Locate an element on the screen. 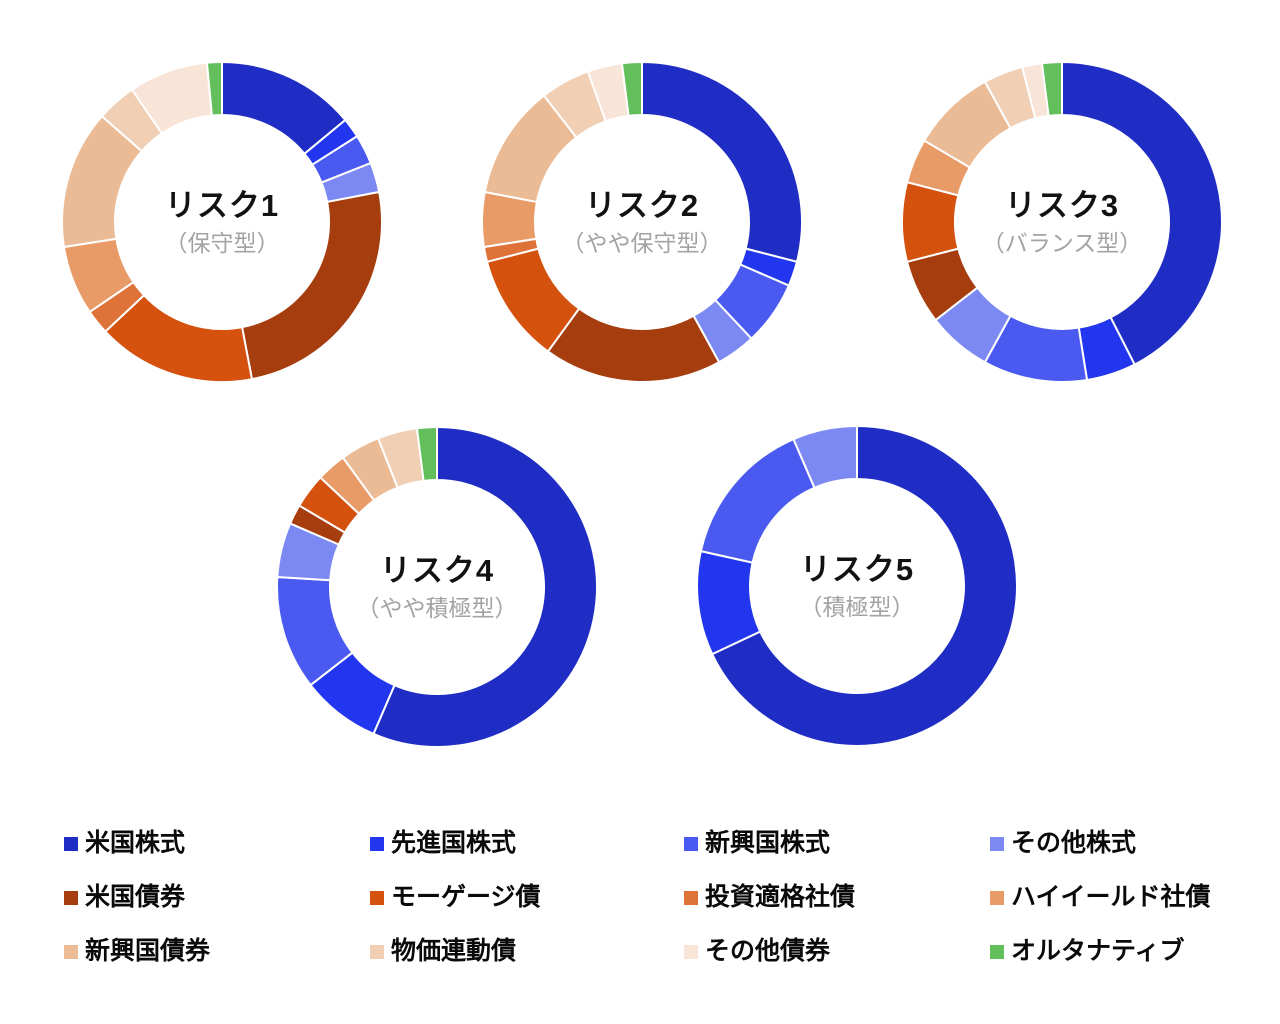  donut-slice-em-stocks is located at coordinates (757, 501).